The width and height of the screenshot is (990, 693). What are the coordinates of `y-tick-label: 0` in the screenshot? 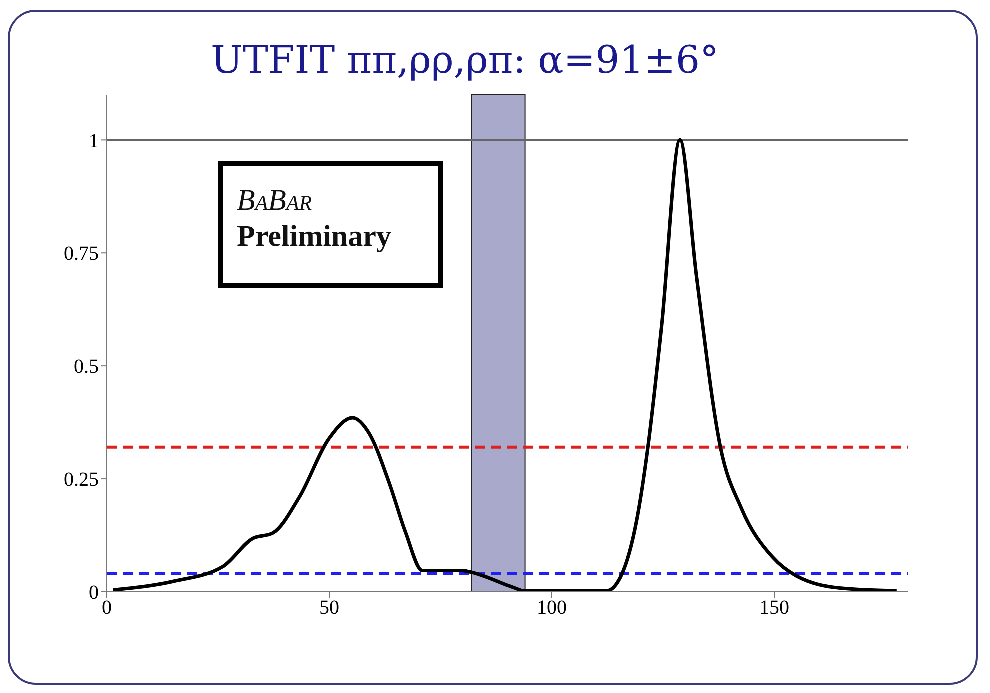 It's located at (94, 593).